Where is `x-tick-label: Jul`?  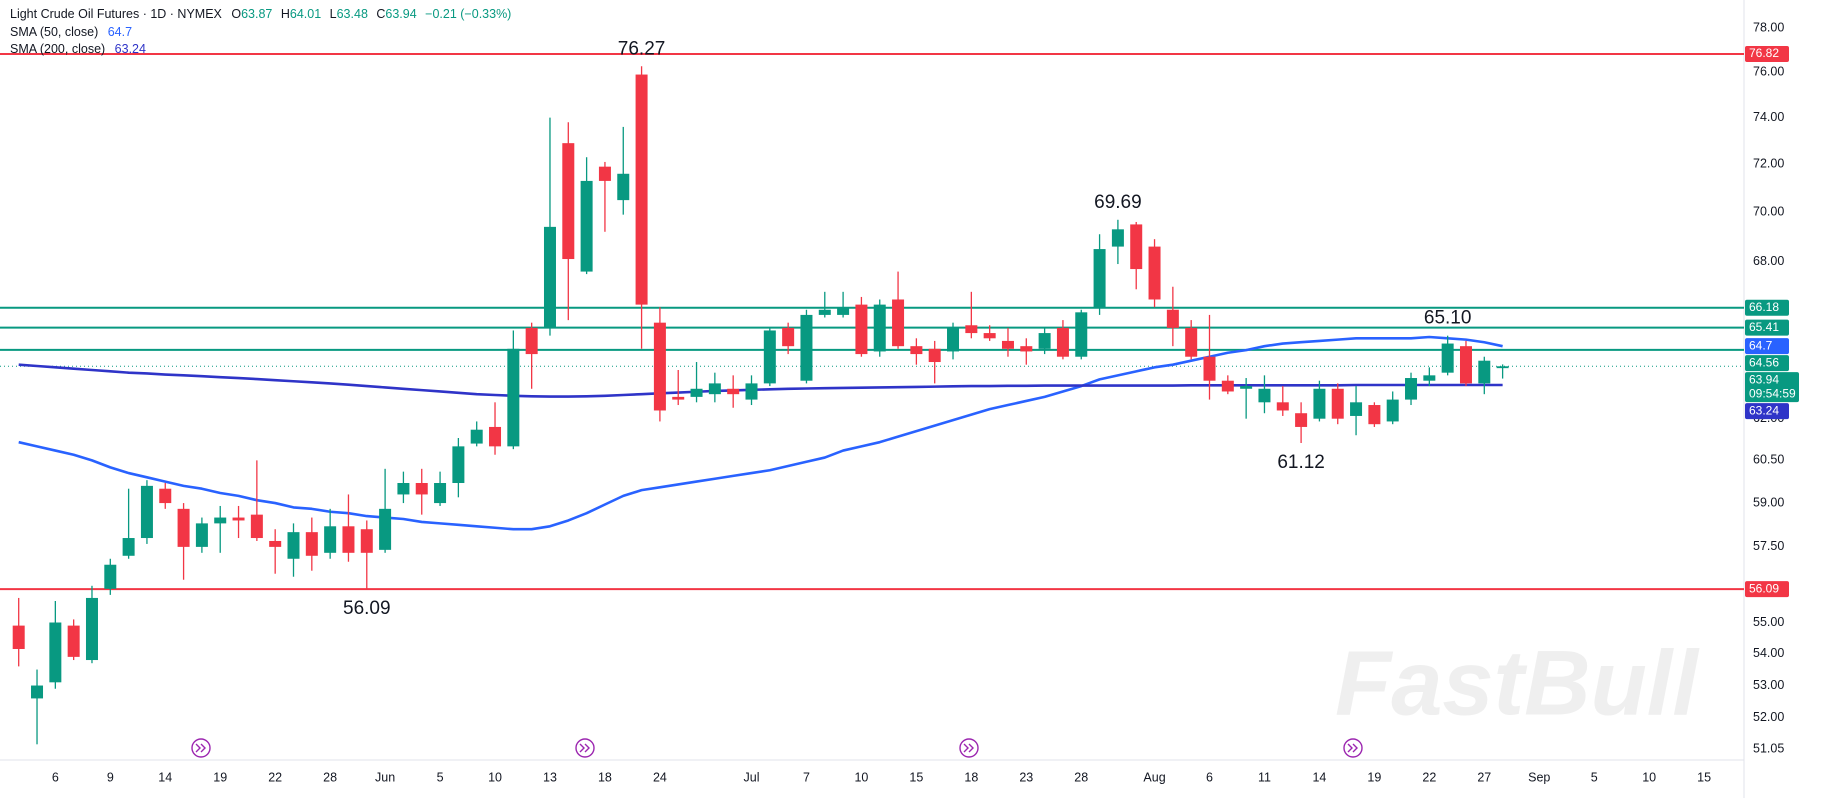 x-tick-label: Jul is located at coordinates (752, 777).